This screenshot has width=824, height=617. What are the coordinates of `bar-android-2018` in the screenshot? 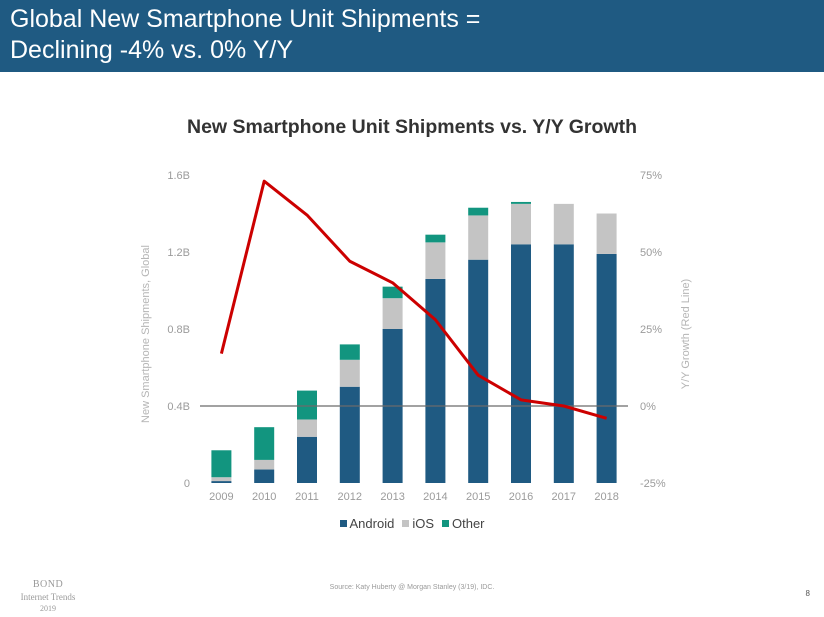 It's located at (606, 368).